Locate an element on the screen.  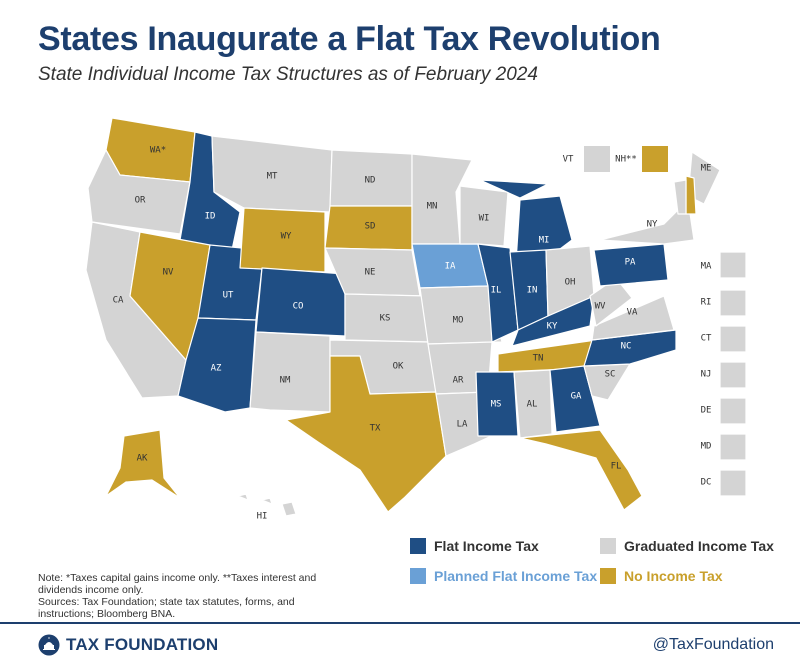
state-label-il: IL is located at coordinates (496, 291).